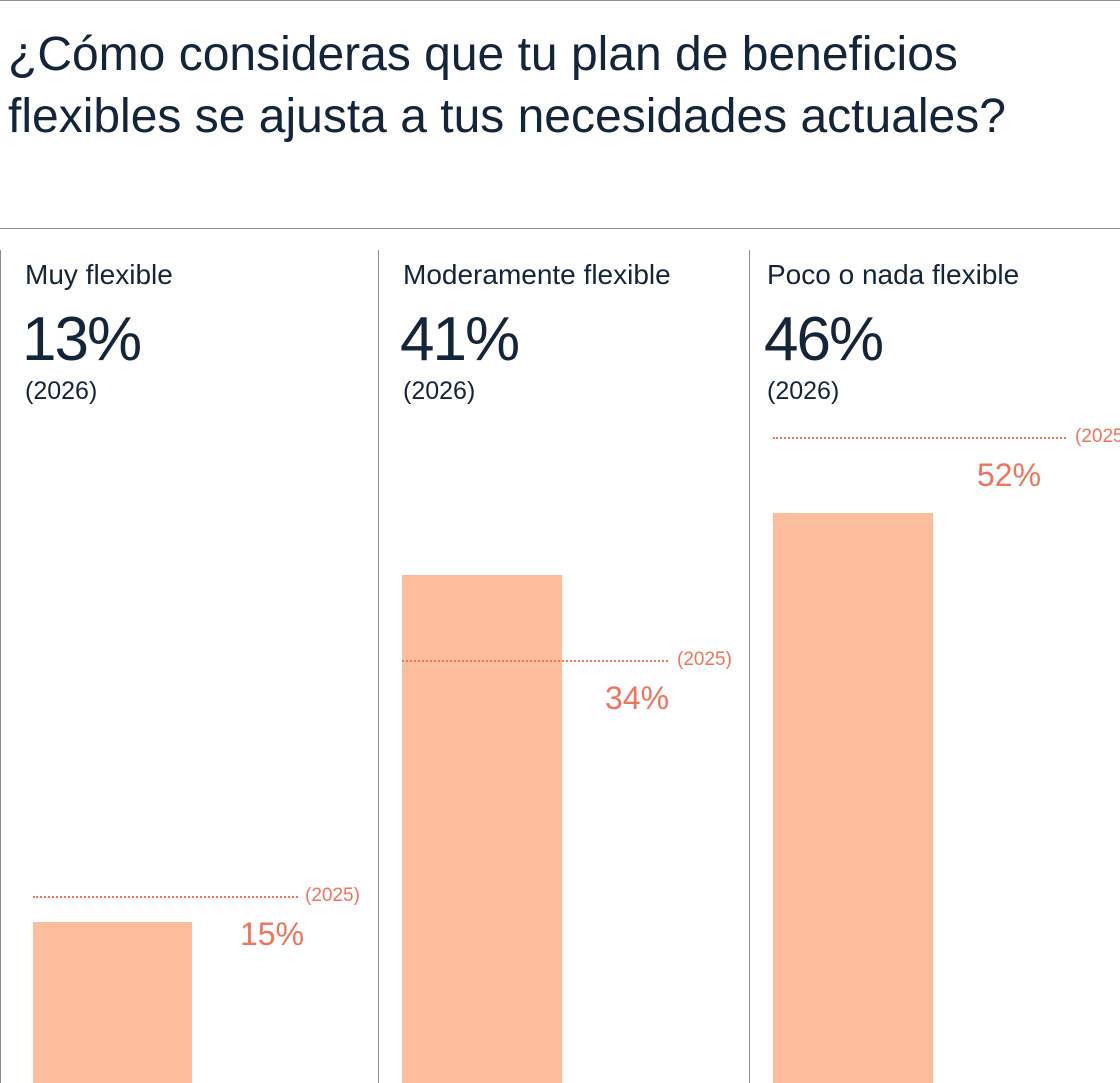 The height and width of the screenshot is (1083, 1120). What do you see at coordinates (560, 228) in the screenshot?
I see `title-rule` at bounding box center [560, 228].